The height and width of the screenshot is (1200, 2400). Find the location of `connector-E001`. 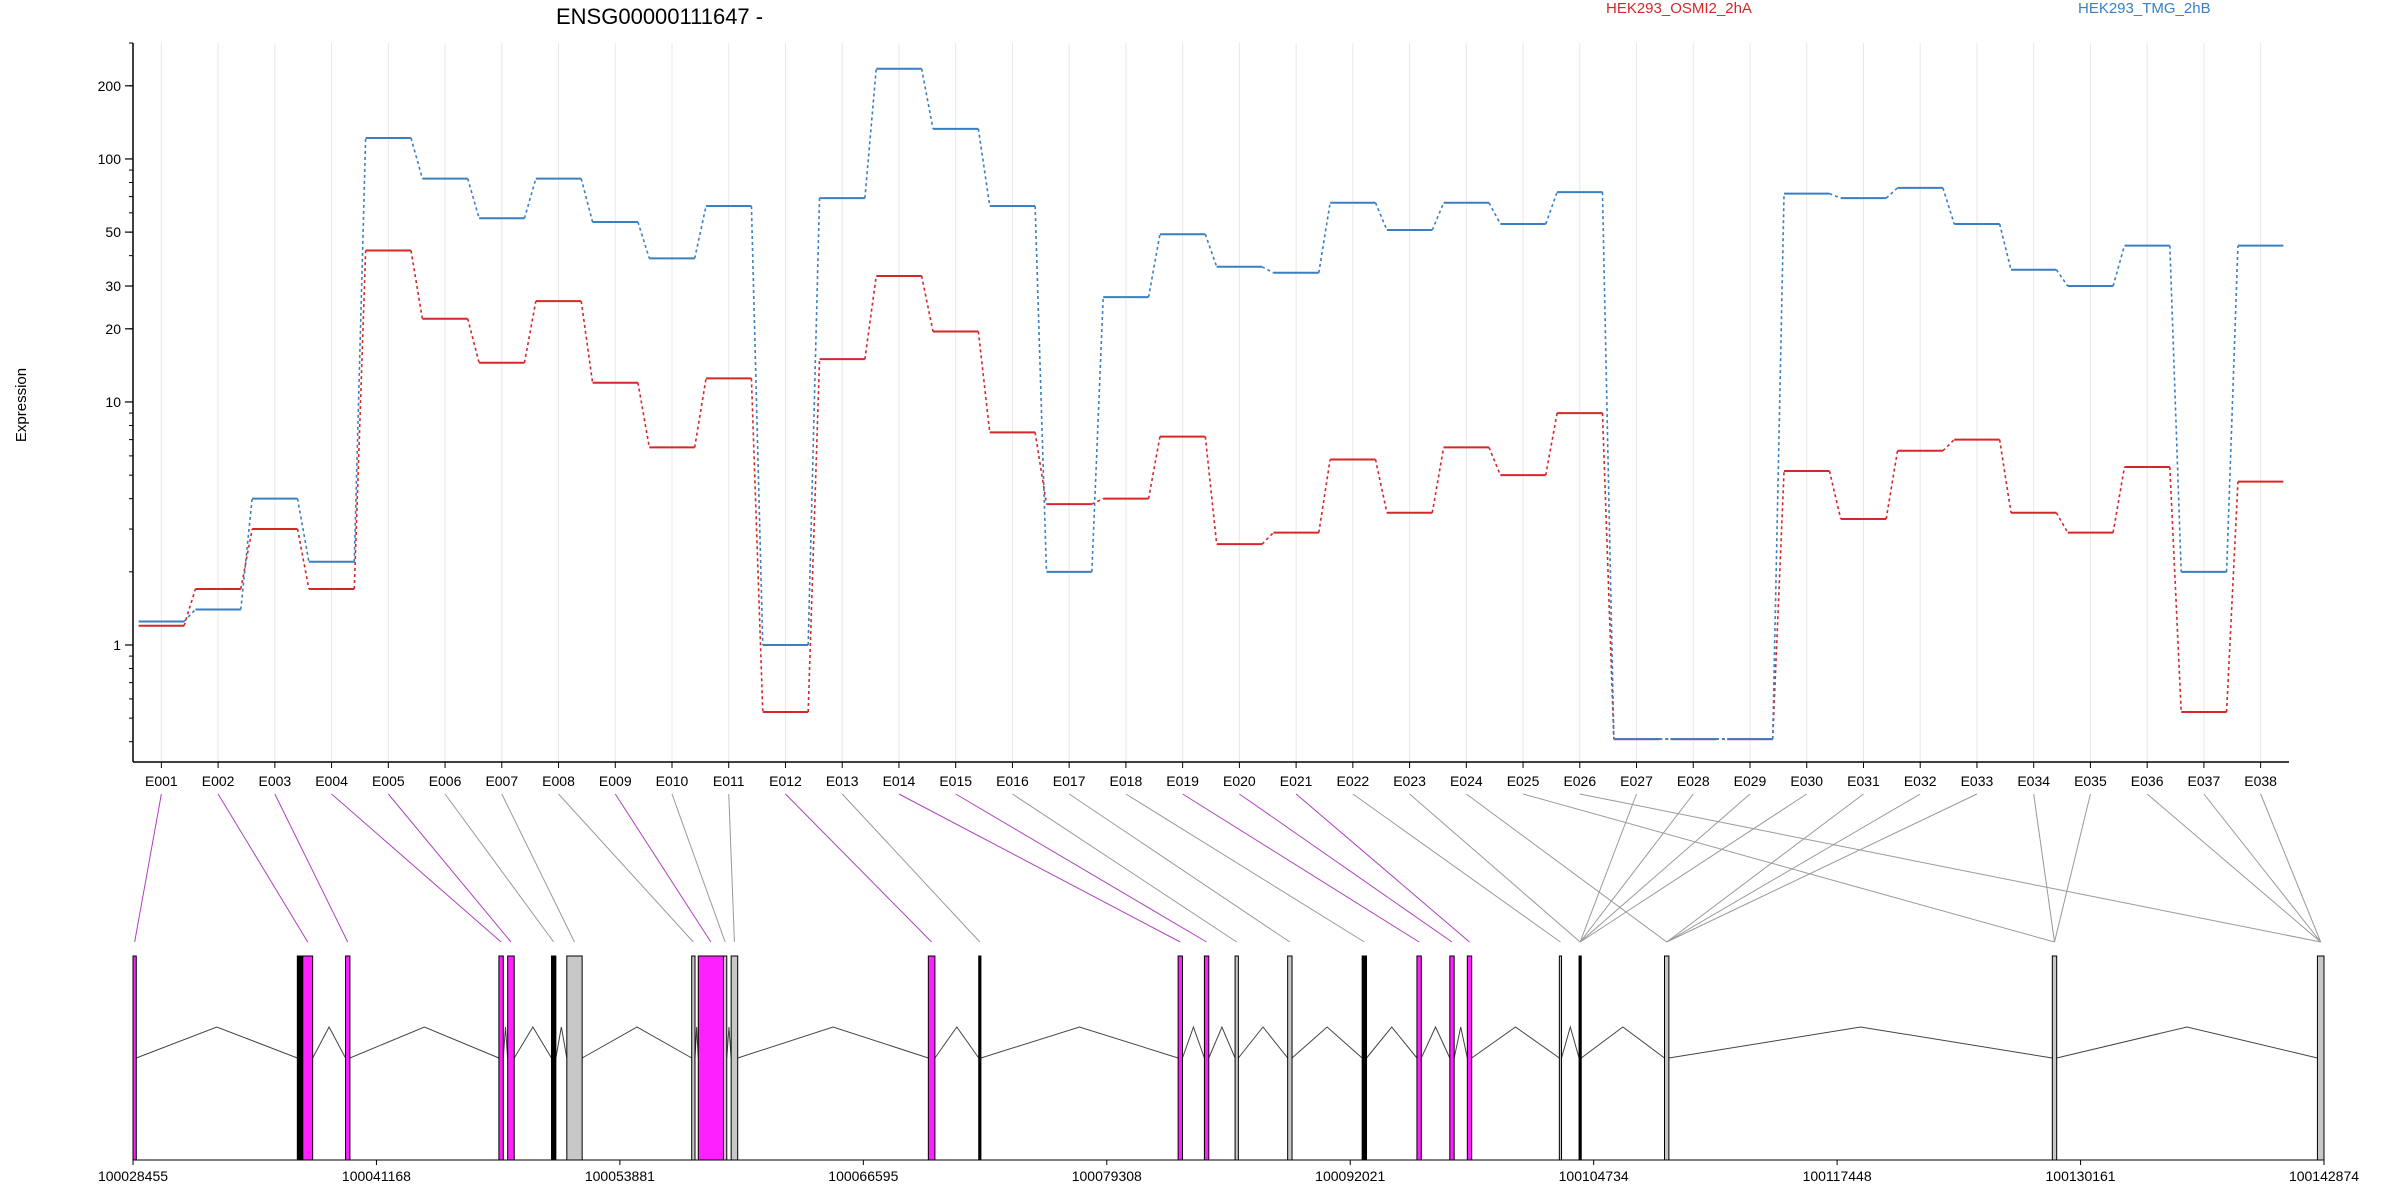

connector-E001 is located at coordinates (148, 868).